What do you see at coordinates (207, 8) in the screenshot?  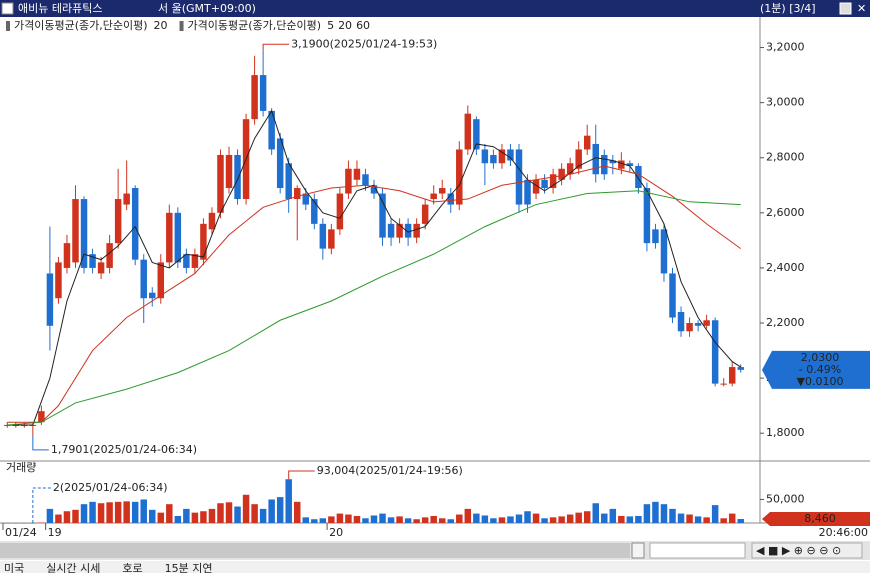 I see `market: 서 울(GMT+09:00)` at bounding box center [207, 8].